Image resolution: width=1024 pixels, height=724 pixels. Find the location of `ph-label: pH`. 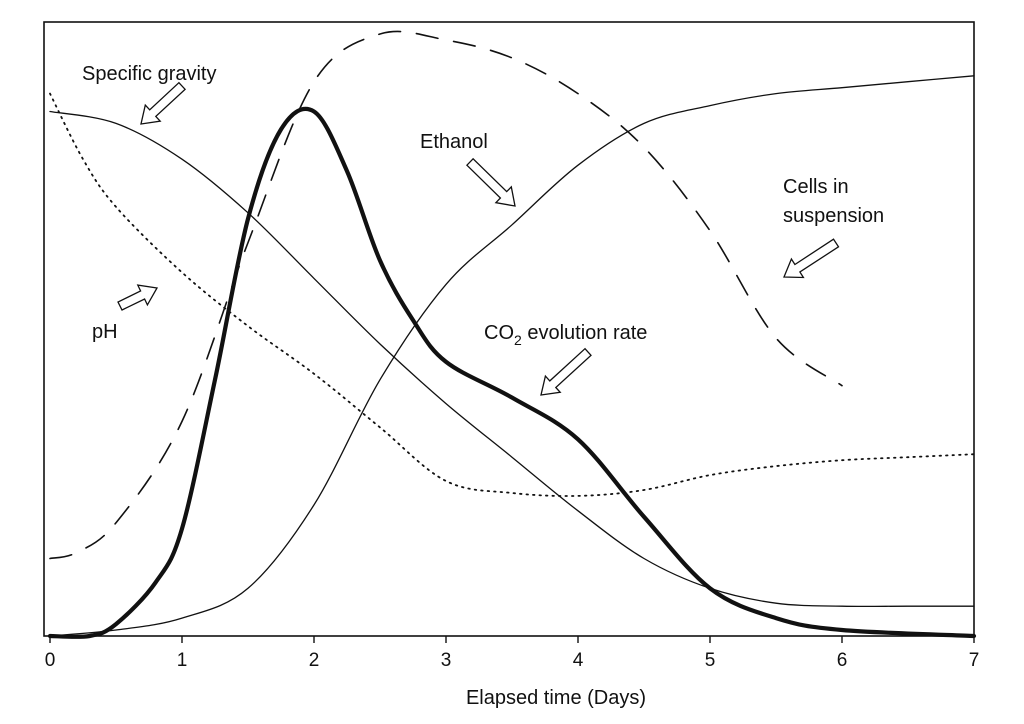

ph-label: pH is located at coordinates (105, 332).